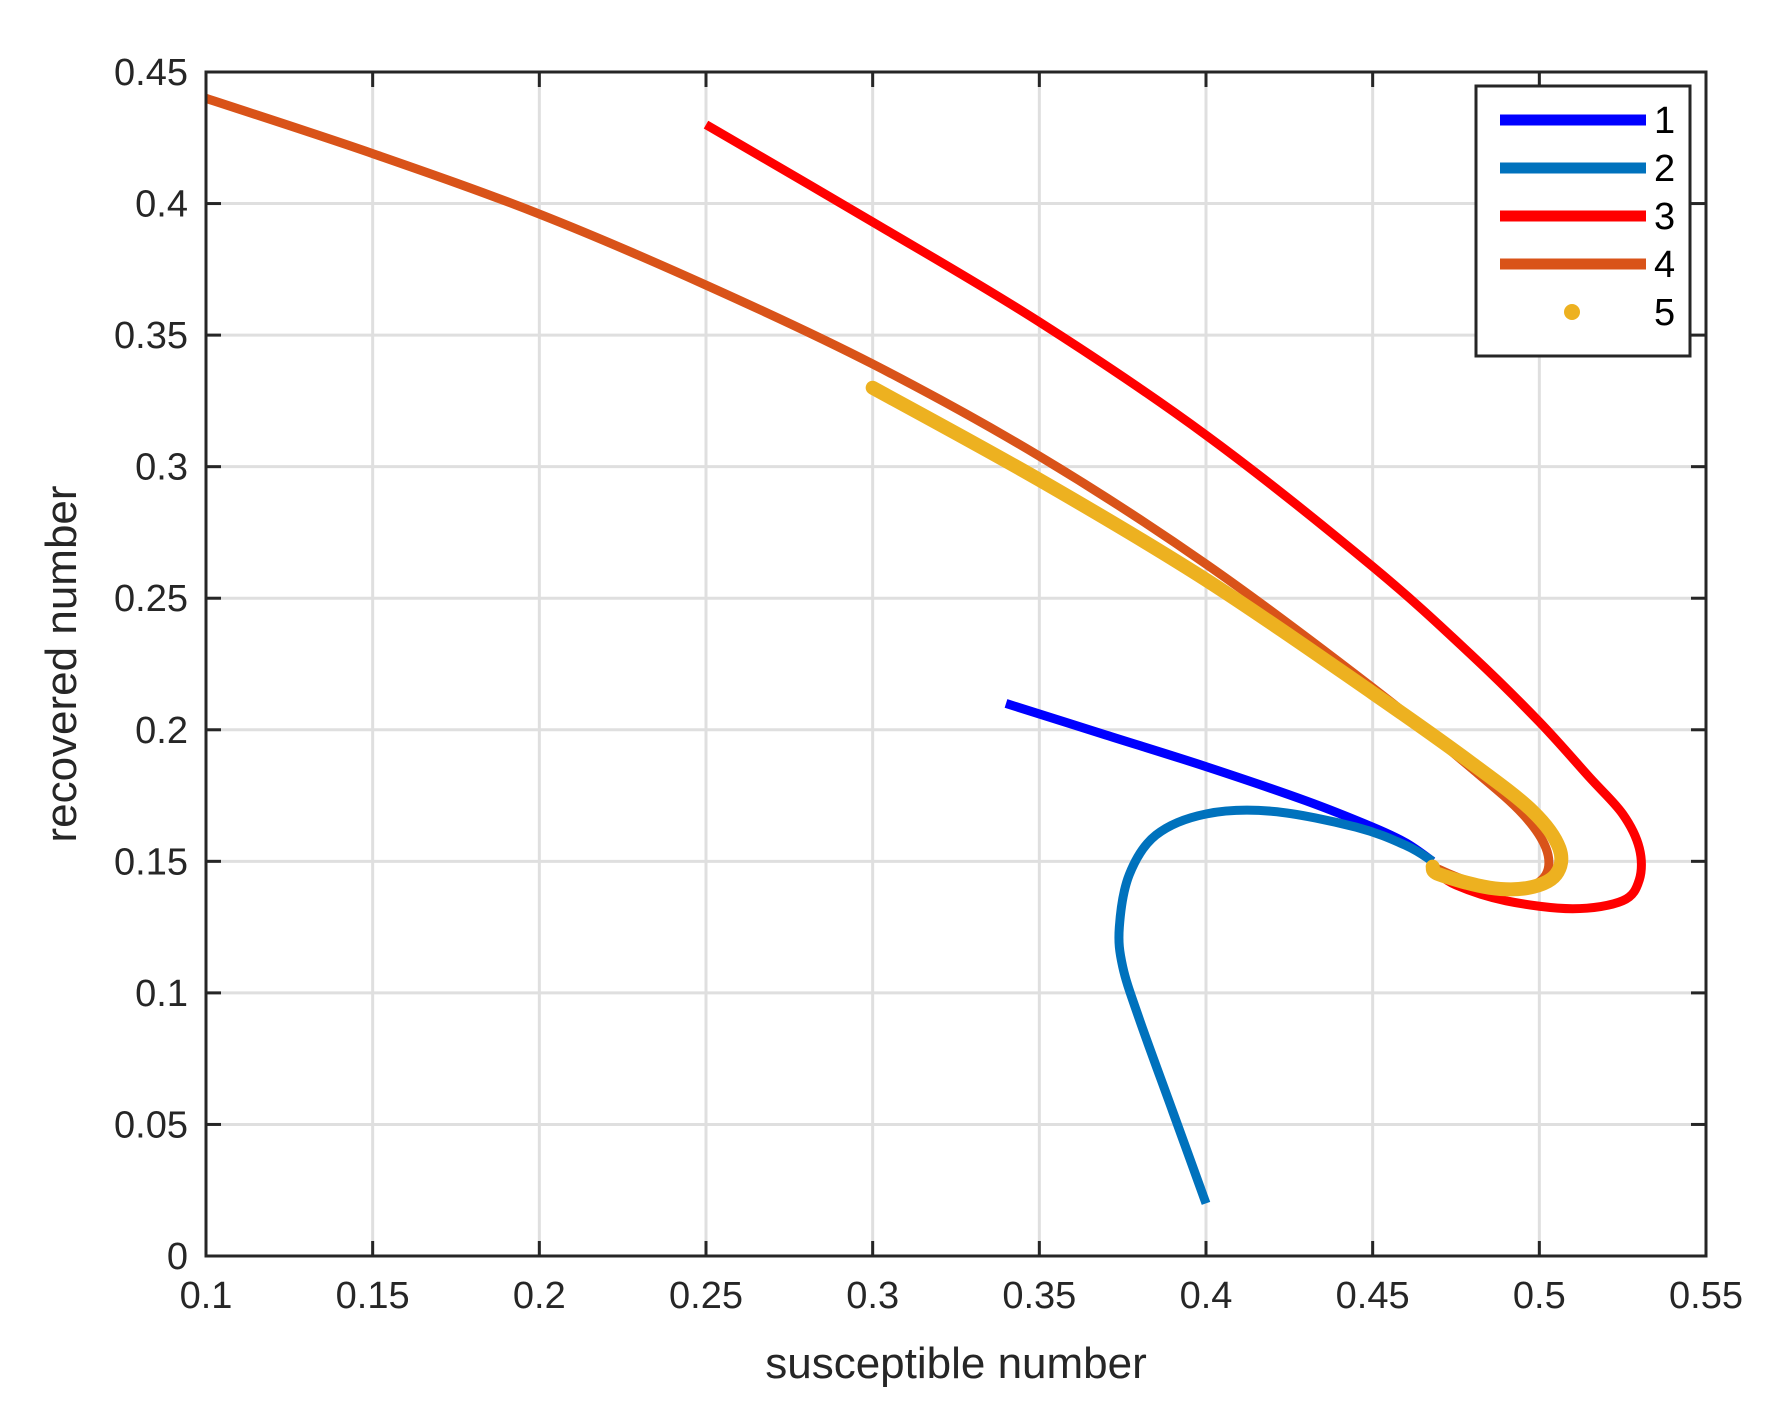  What do you see at coordinates (151, 1125) in the screenshot?
I see `y-tick-label: 0.05` at bounding box center [151, 1125].